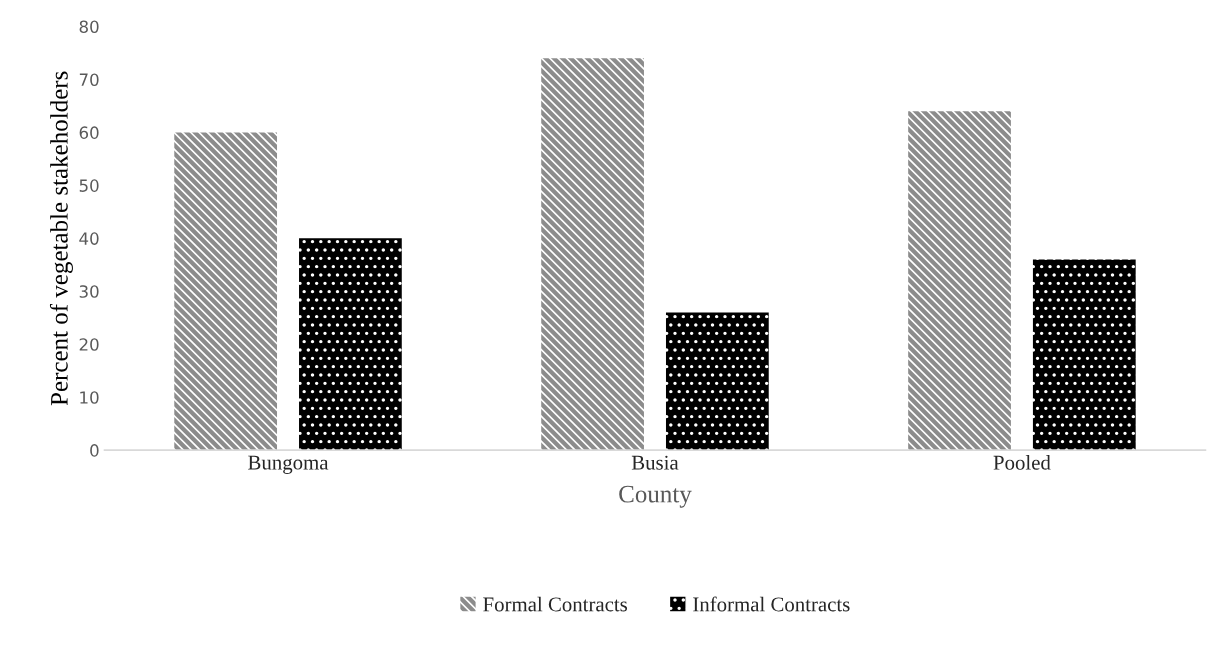 The width and height of the screenshot is (1230, 662). Describe the element at coordinates (61, 238) in the screenshot. I see `y-axis-title: Percent of vegetable stakeholders` at that location.